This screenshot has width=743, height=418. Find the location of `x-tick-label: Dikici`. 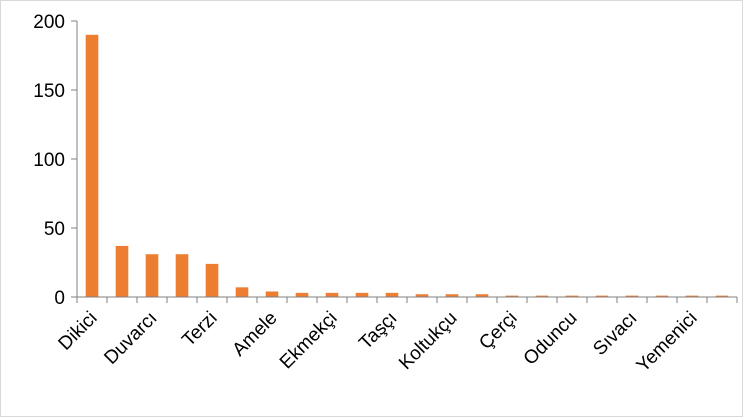

x-tick-label: Dikici is located at coordinates (78, 331).